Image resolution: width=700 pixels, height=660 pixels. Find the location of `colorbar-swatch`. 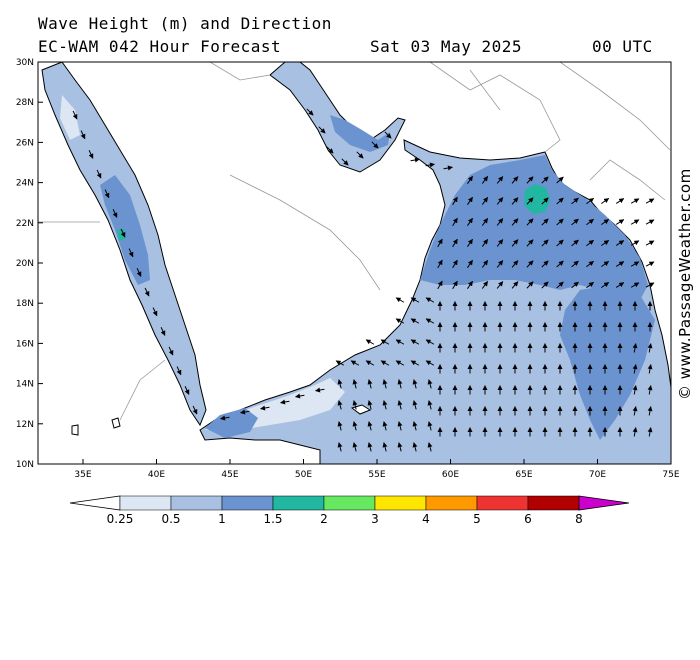

colorbar-swatch is located at coordinates (145, 503).